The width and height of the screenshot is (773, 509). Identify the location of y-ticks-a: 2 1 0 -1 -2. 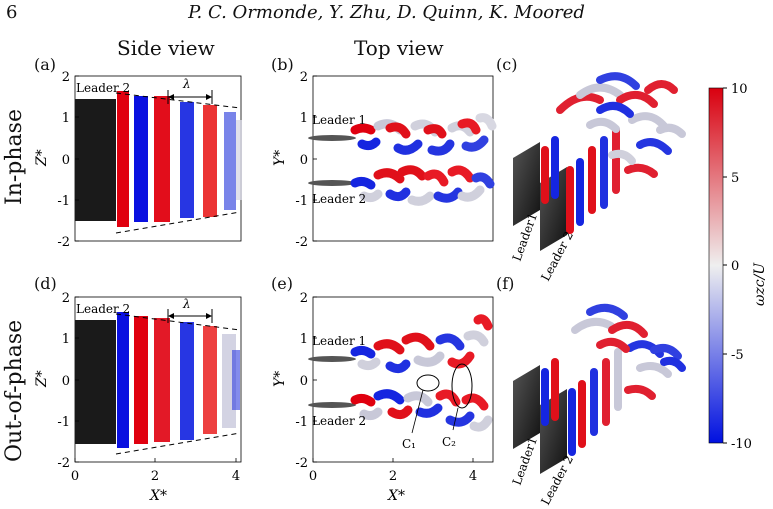
(63, 160).